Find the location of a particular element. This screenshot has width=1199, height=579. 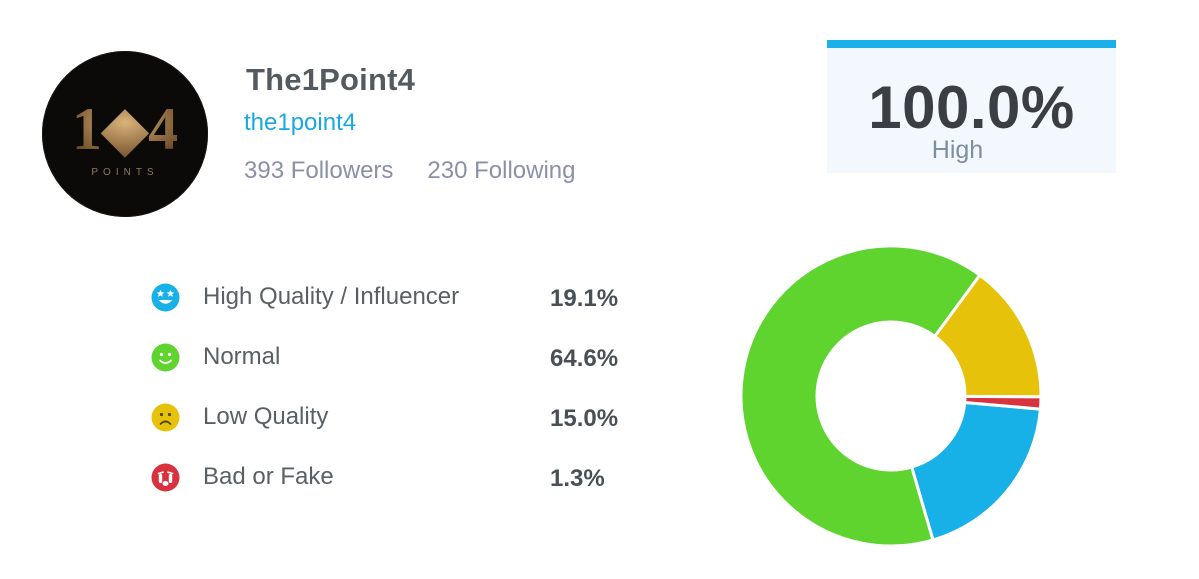

legend-row-low-quality: Low Quality 15.0% is located at coordinates (401, 433).